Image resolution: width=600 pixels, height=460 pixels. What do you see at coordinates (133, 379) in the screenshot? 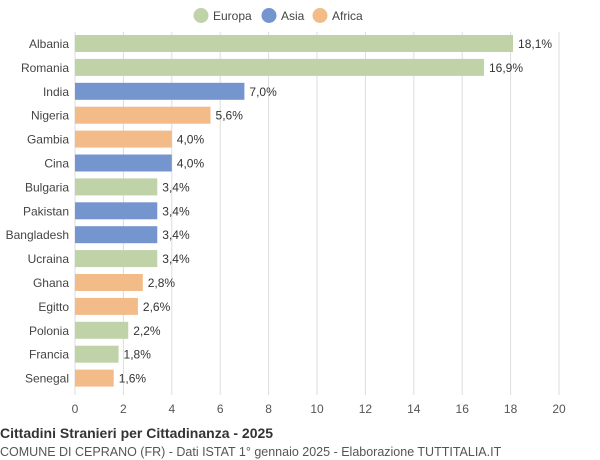
I see `bar-value-label: 1,6%` at bounding box center [133, 379].